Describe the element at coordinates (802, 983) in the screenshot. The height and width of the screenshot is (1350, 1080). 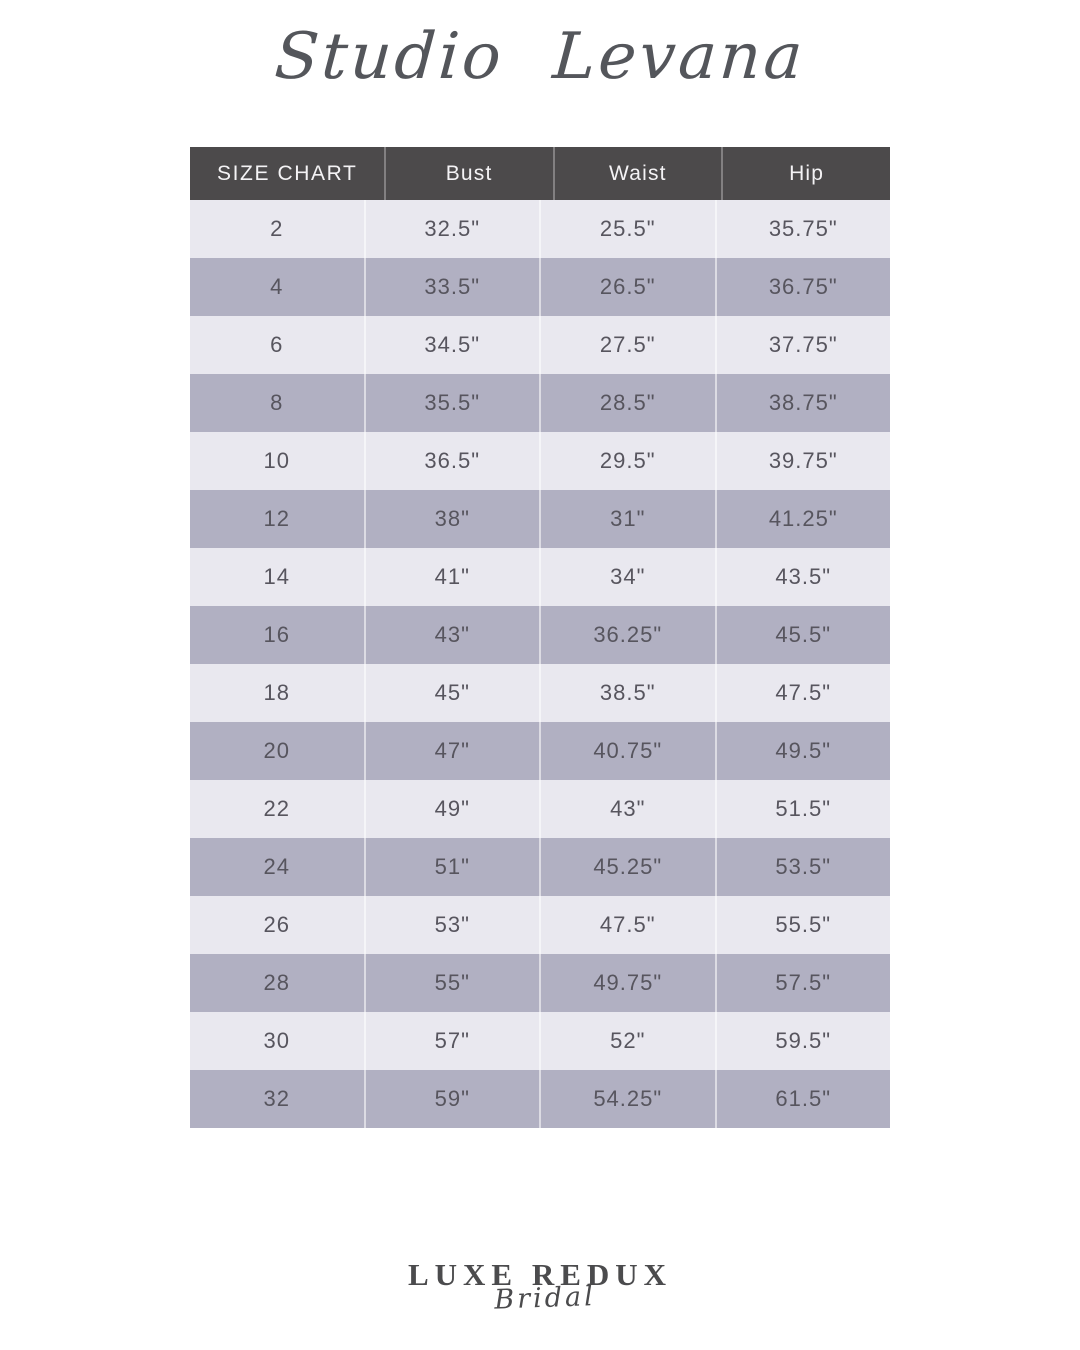
I see `hip-cell: 57.5"` at that location.